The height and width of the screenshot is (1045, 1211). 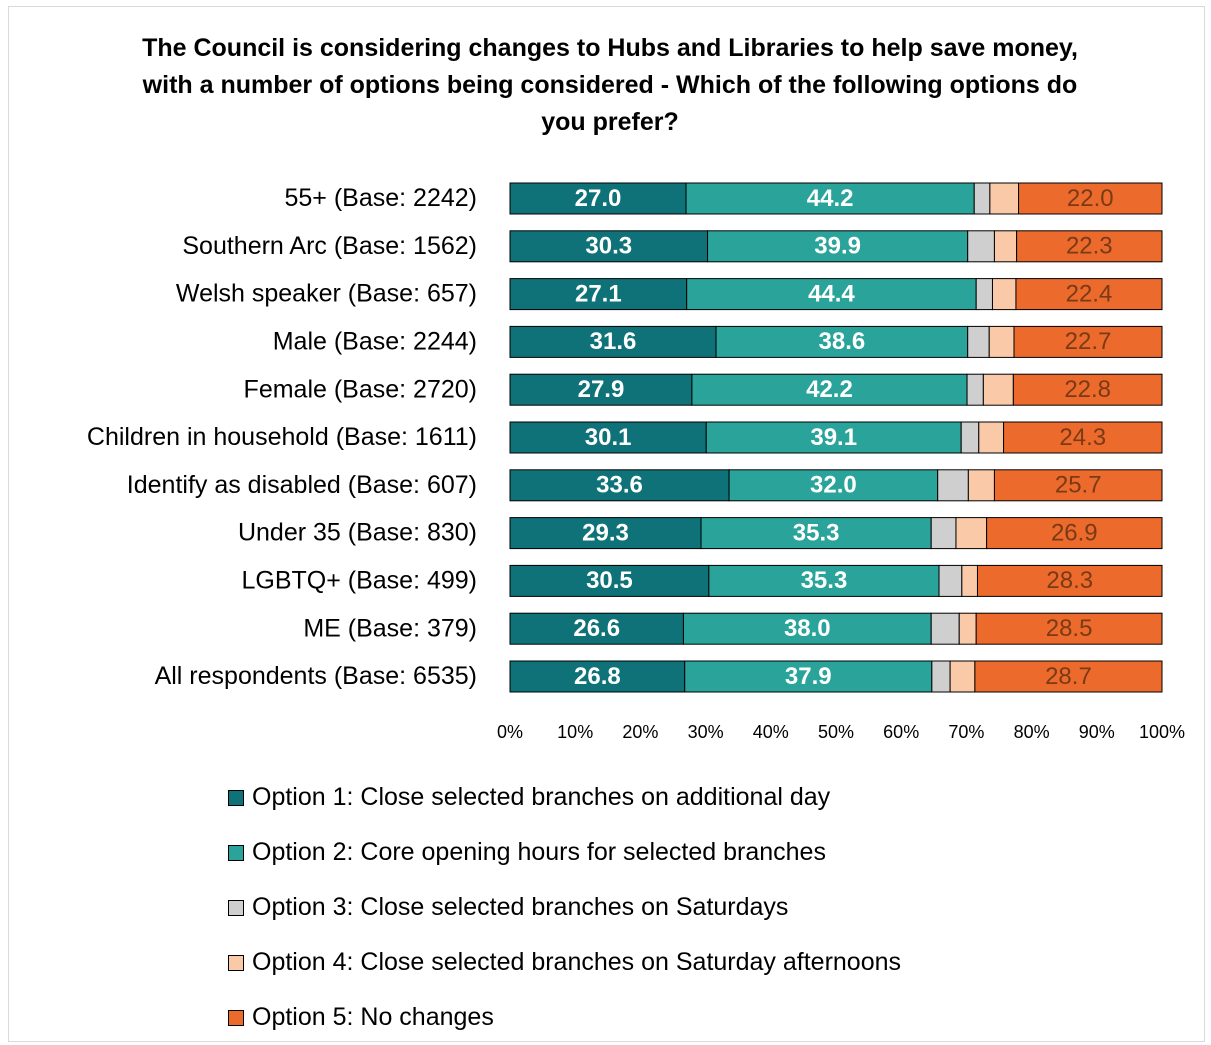 I want to click on category-label: Female (Base: 2720), so click(x=360, y=389).